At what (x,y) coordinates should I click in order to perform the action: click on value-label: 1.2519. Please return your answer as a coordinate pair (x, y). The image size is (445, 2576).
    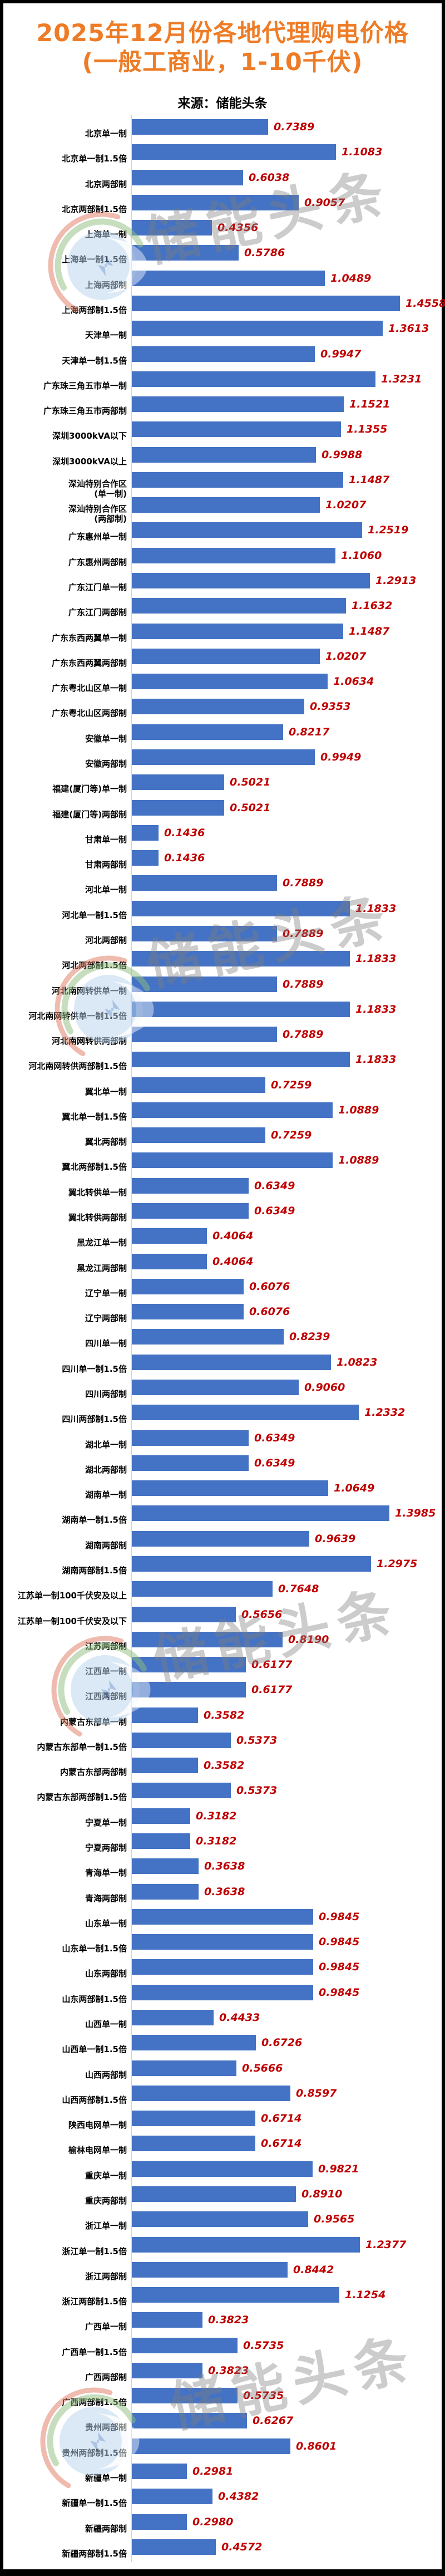
    Looking at the image, I should click on (388, 530).